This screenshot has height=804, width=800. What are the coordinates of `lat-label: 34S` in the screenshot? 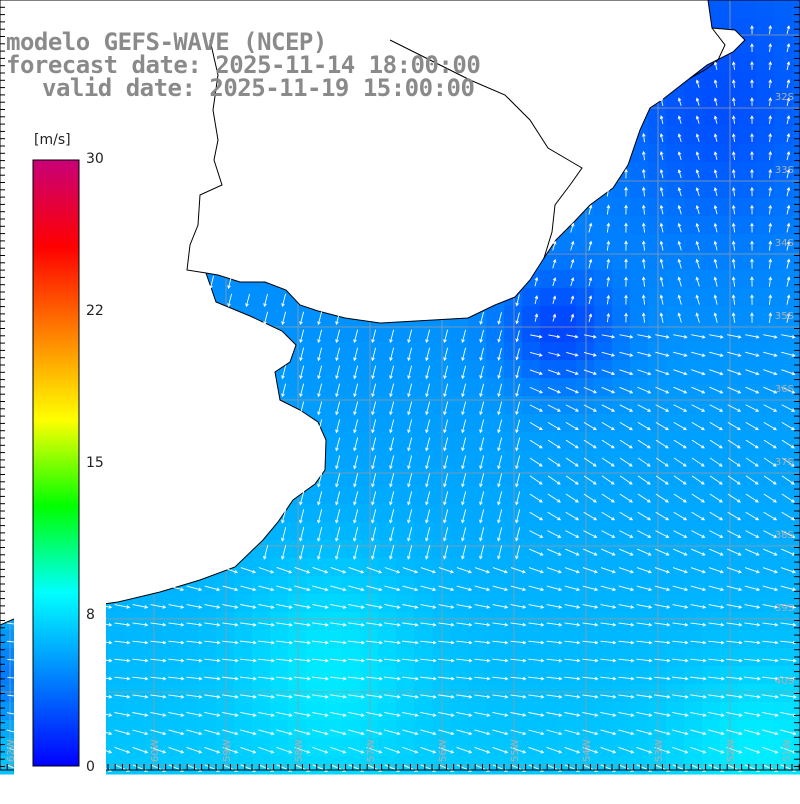 It's located at (784, 243).